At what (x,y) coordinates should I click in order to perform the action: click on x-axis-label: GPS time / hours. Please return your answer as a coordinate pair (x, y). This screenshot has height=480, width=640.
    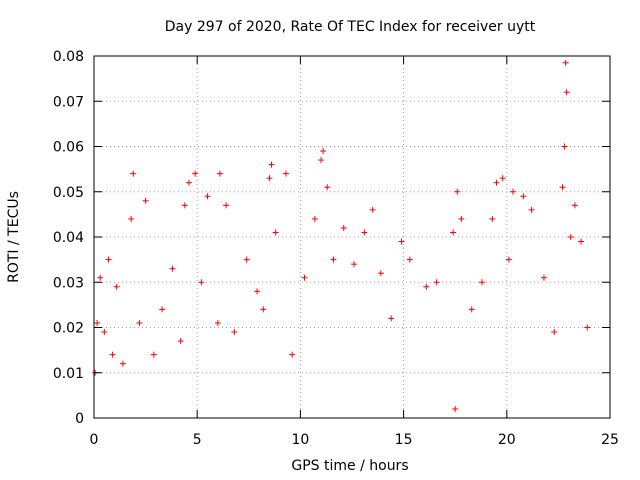
    Looking at the image, I should click on (349, 466).